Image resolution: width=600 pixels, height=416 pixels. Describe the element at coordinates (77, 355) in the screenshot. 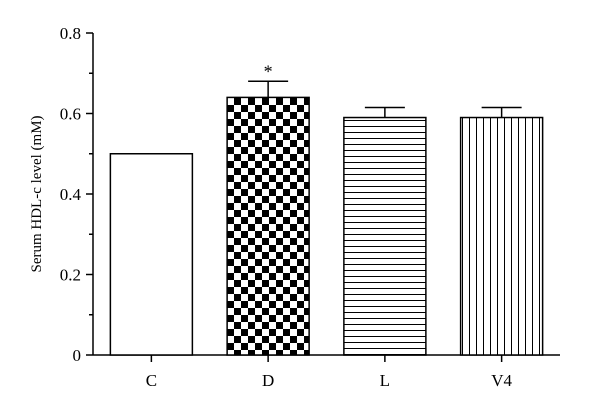

I see `y-tick-label: 0` at that location.